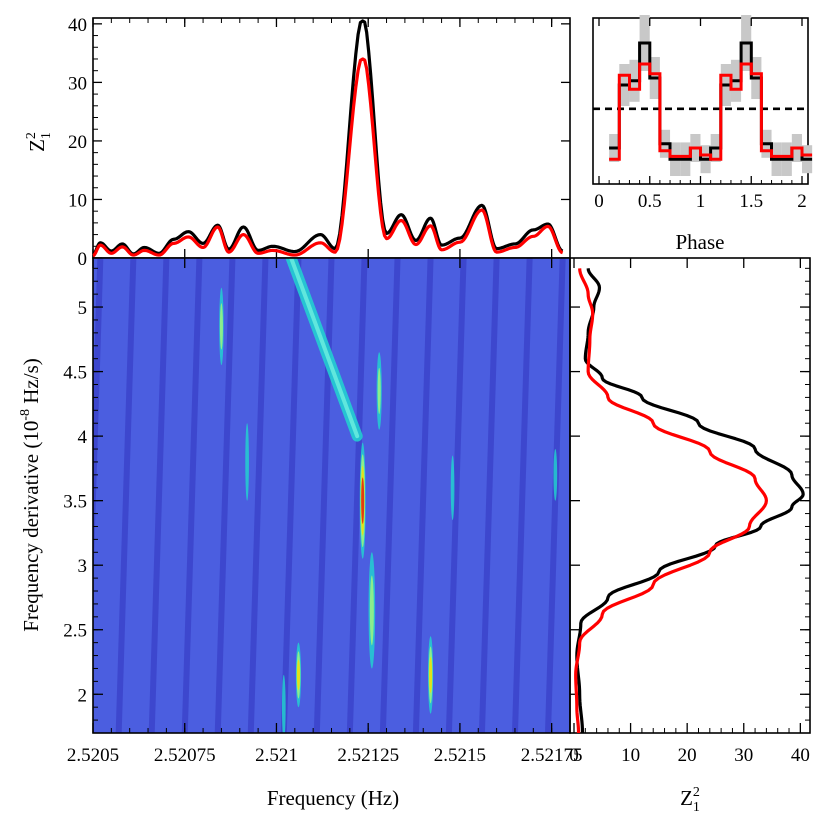  I want to click on right-xlabel-sup: 2, so click(696, 792).